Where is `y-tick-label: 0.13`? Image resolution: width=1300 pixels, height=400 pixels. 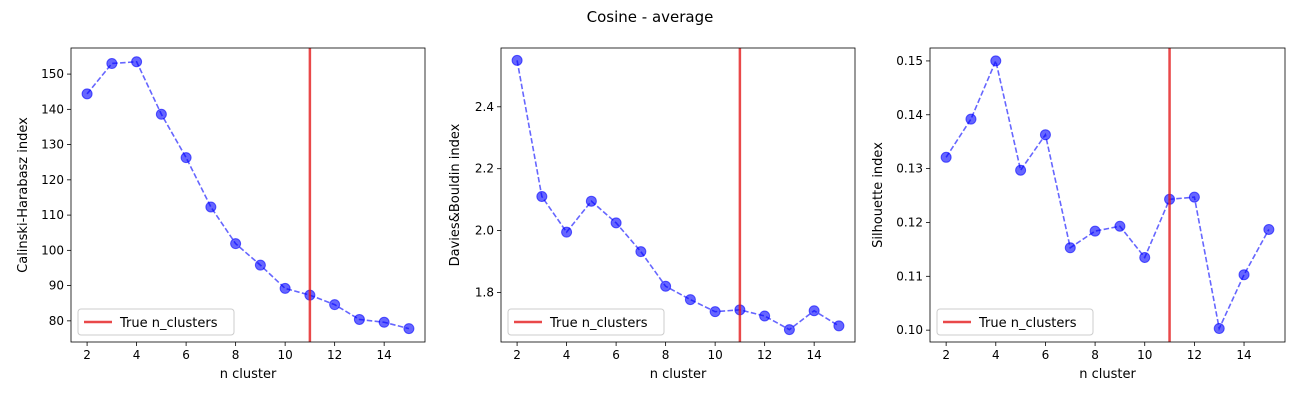
y-tick-label: 0.13 is located at coordinates (909, 169).